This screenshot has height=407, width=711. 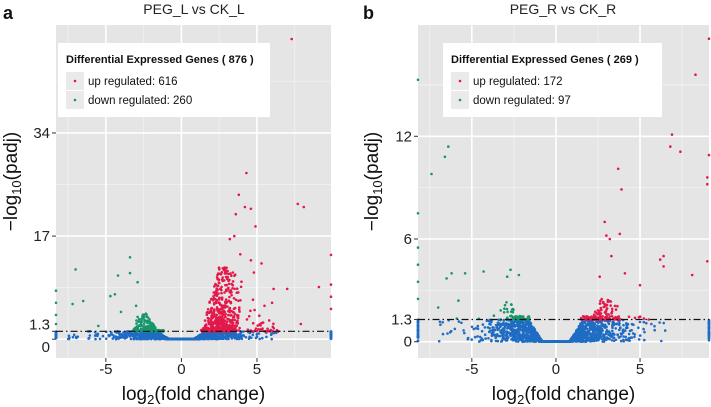 What do you see at coordinates (460, 81) in the screenshot?
I see `legend-key-up-icon` at bounding box center [460, 81].